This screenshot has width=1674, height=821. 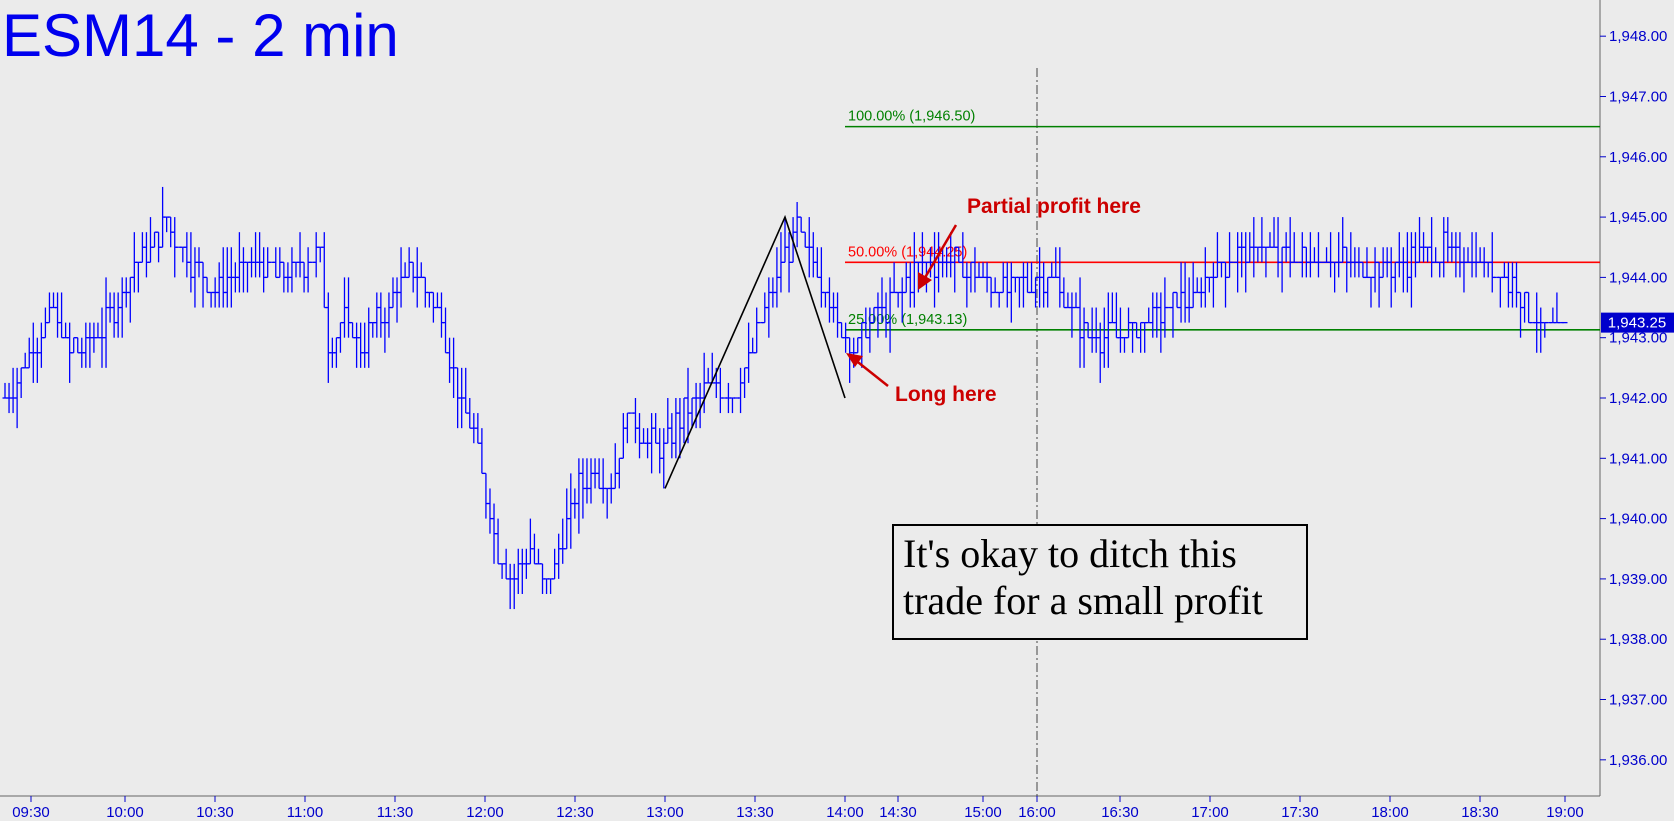 I want to click on x-tick-label: 16:00, so click(x=1037, y=812).